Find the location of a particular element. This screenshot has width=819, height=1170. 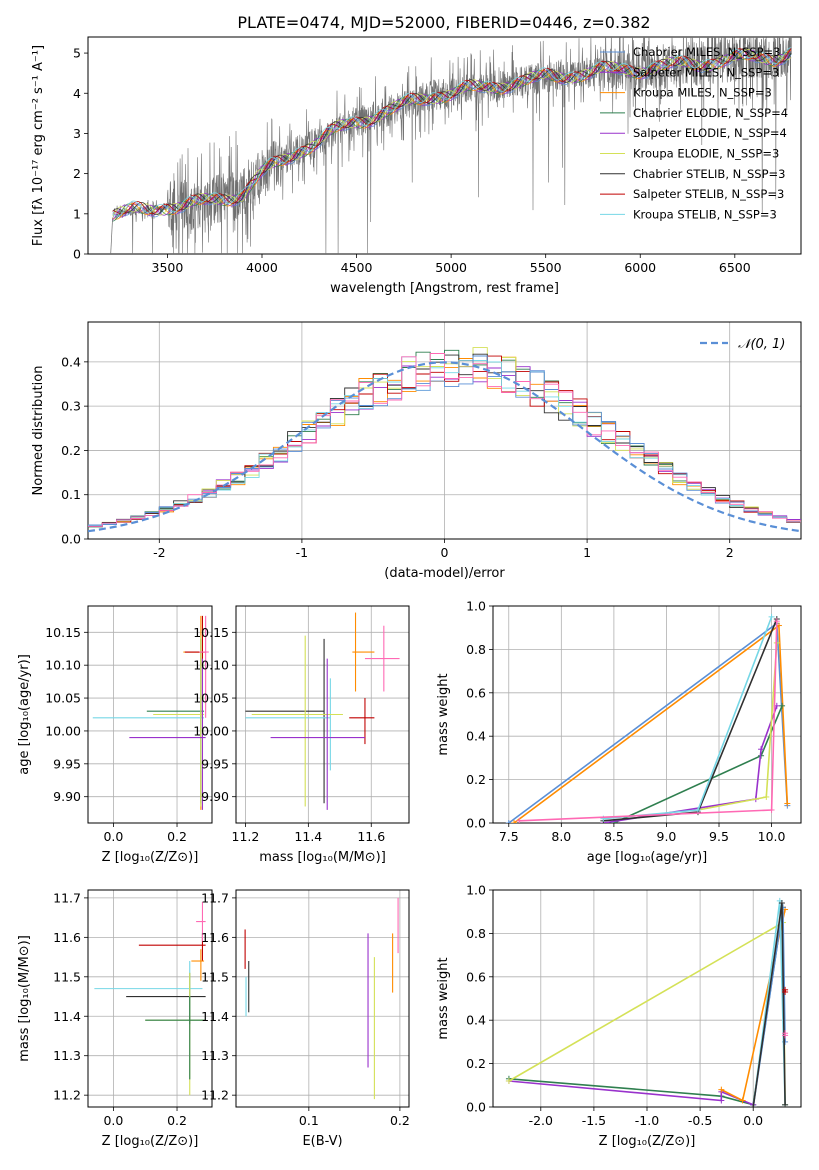

mass-weight-vs-age-xtick-label: 9.0 is located at coordinates (667, 836).